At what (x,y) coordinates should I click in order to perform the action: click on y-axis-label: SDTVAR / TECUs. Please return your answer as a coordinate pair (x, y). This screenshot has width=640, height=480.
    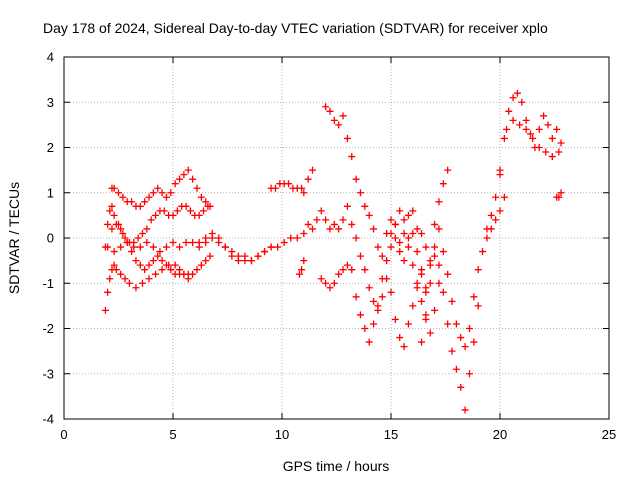
    Looking at the image, I should click on (14, 238).